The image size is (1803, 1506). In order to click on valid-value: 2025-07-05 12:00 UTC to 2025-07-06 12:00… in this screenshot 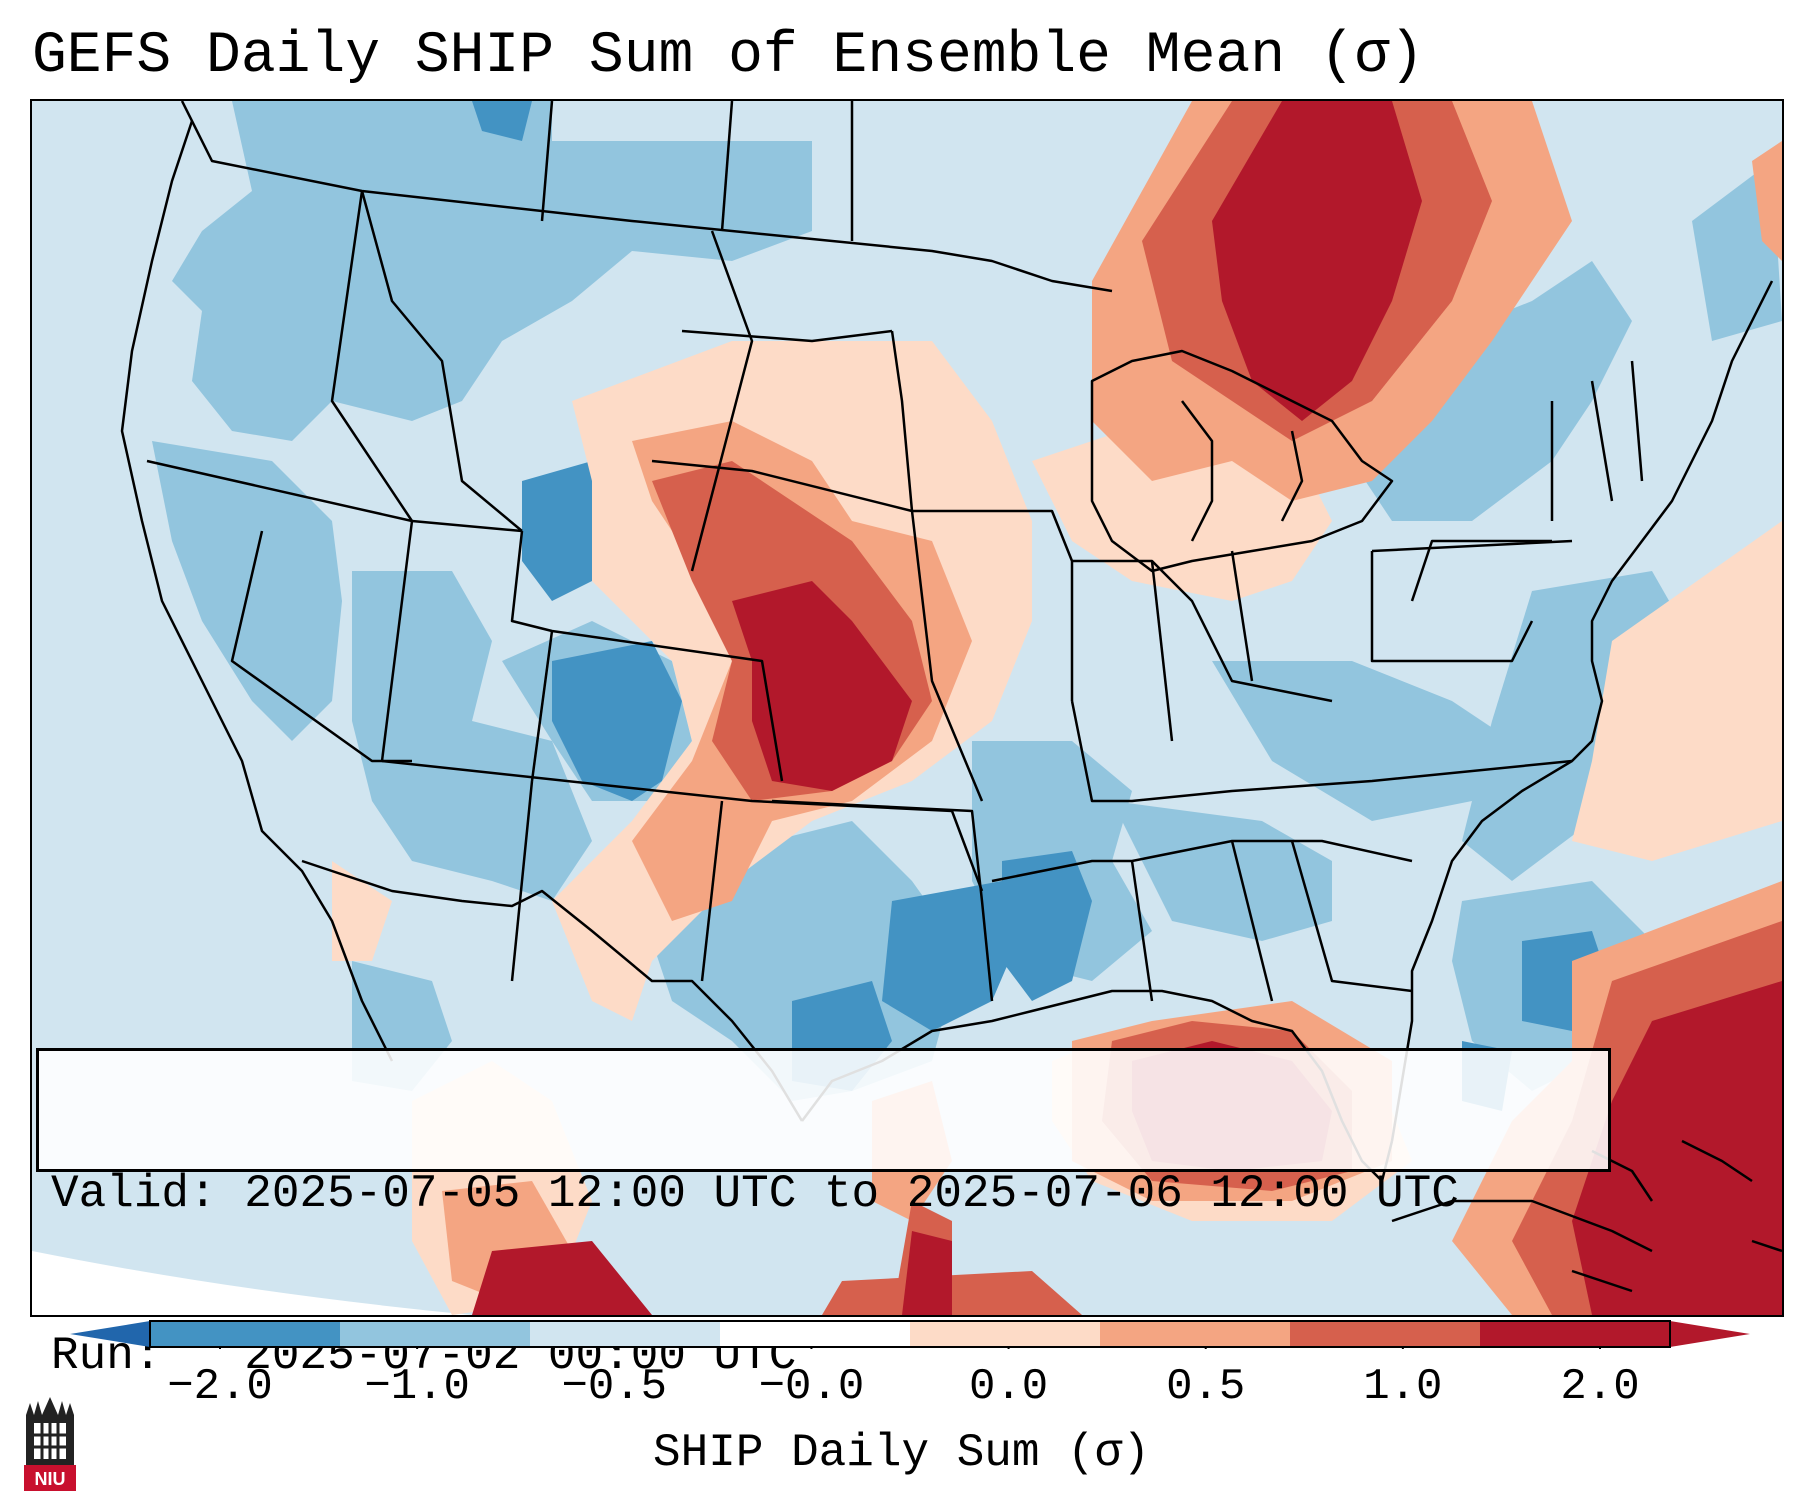, I will do `click(851, 1194)`.